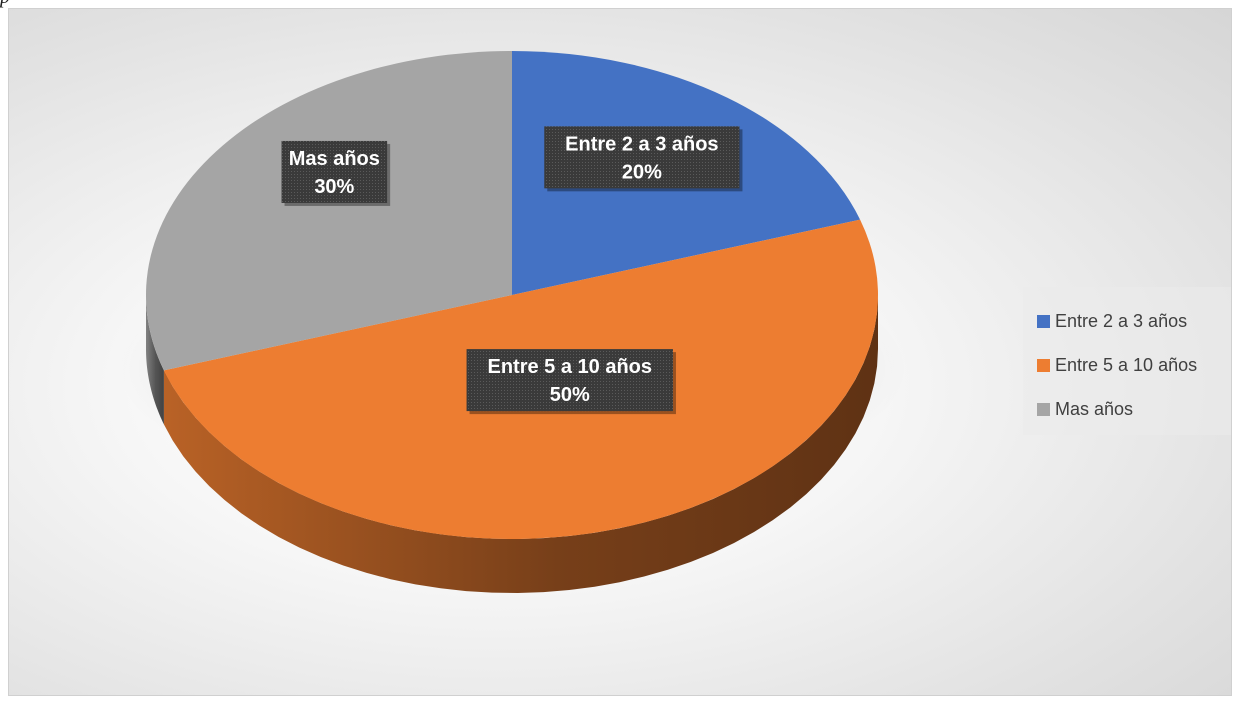  What do you see at coordinates (641, 144) in the screenshot?
I see `data-label-category-0: Entre 2 a 3 años` at bounding box center [641, 144].